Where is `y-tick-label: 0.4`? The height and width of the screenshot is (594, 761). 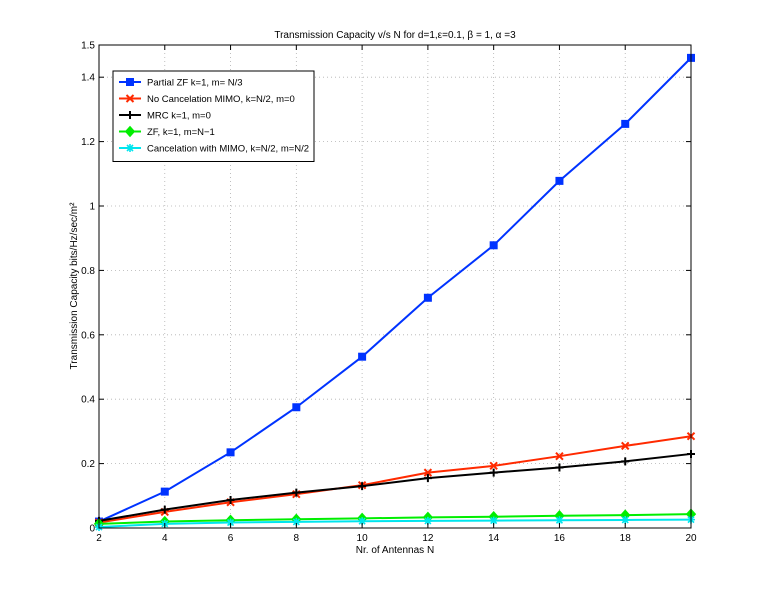 y-tick-label: 0.4 is located at coordinates (88, 400).